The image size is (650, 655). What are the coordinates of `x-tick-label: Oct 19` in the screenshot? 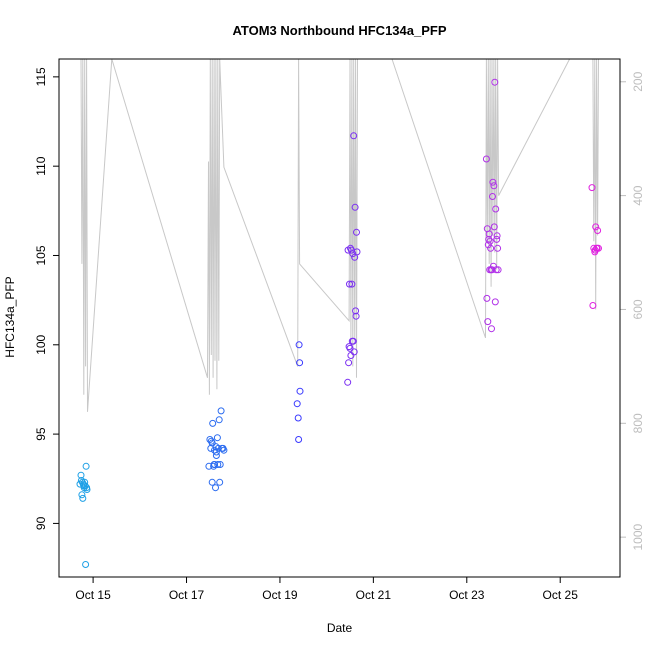 It's located at (280, 595).